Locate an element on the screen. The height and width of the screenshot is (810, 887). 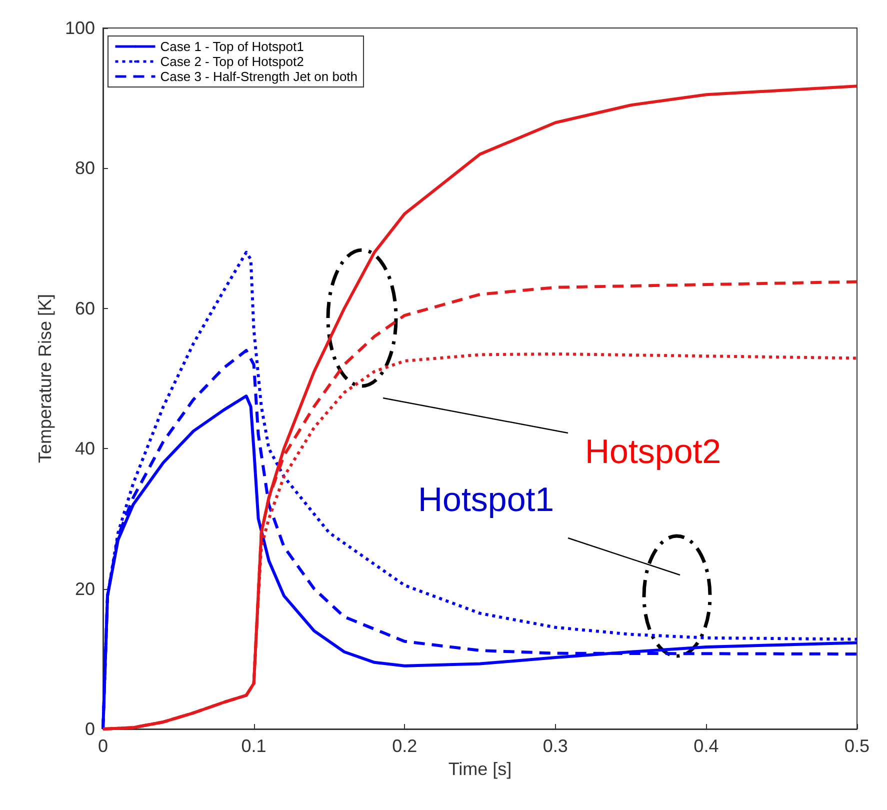
x-tick-label: 0.2 is located at coordinates (405, 746).